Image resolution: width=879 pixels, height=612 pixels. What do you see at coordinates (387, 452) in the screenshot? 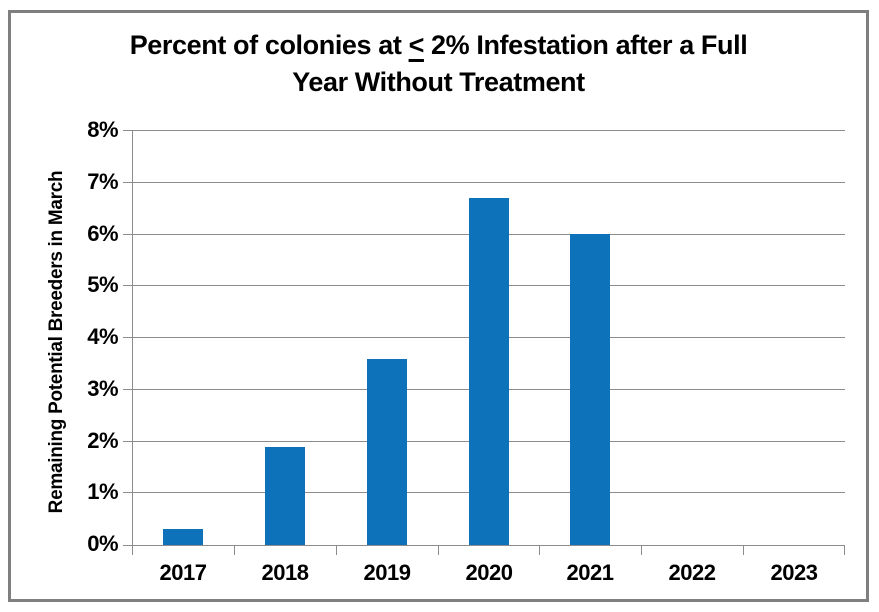
I see `bar-2019` at bounding box center [387, 452].